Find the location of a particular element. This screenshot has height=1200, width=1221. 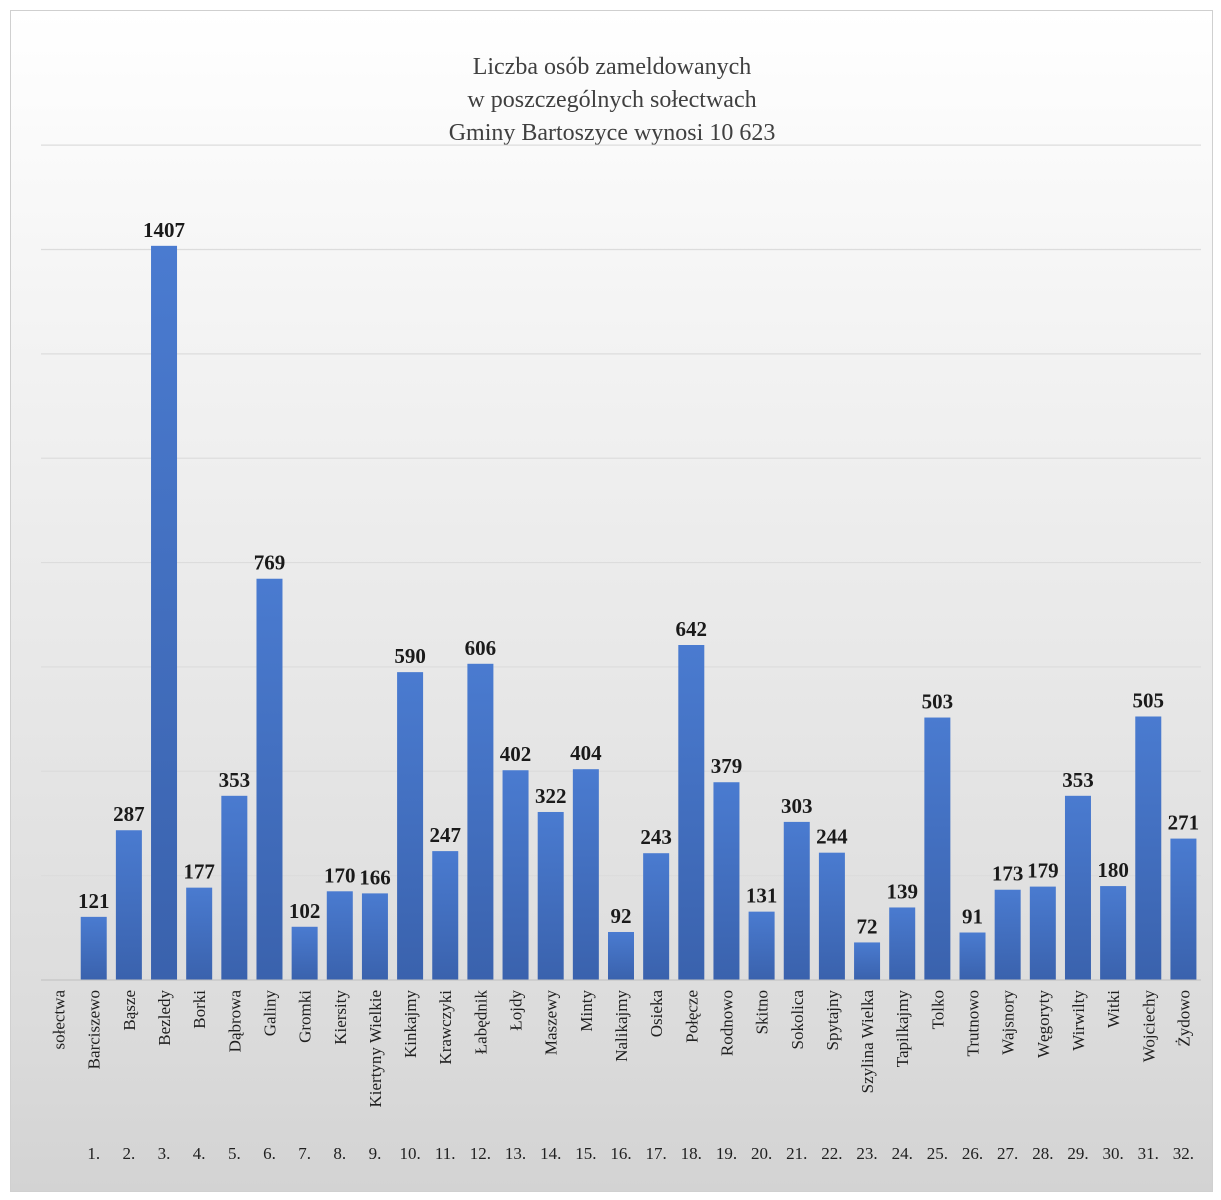

data-label: 322 is located at coordinates (551, 796).